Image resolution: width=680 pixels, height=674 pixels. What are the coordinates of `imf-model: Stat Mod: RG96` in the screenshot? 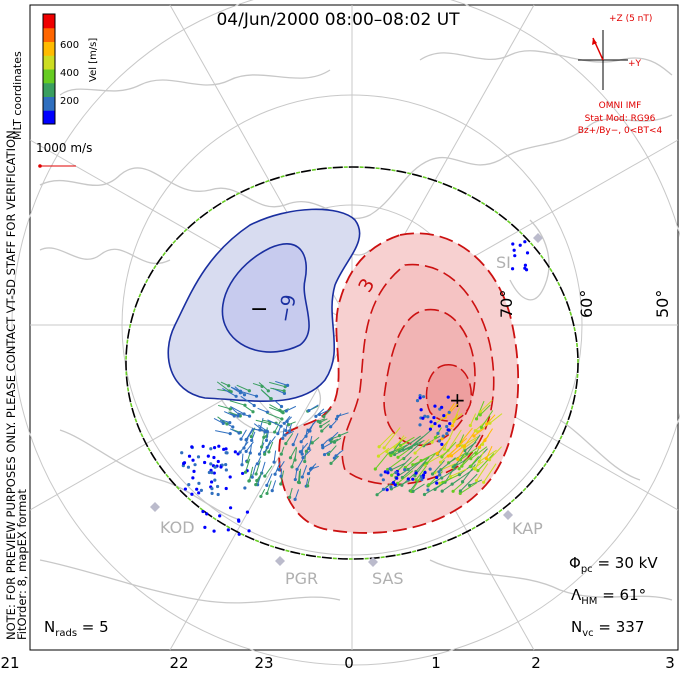 It's located at (620, 119).